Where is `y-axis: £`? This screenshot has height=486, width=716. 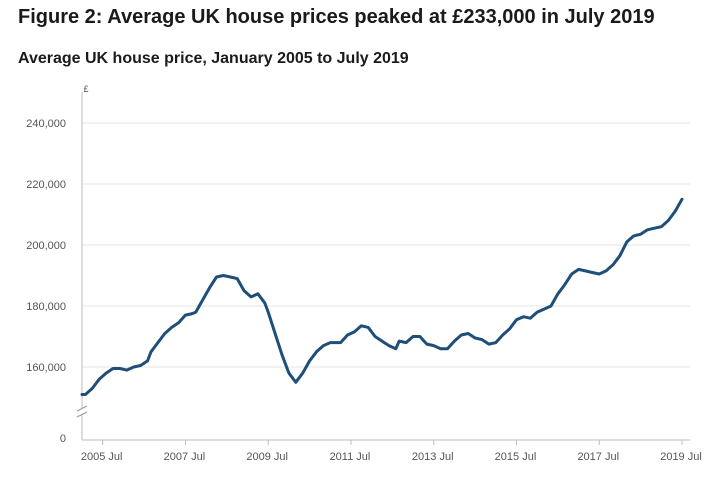
y-axis: £ is located at coordinates (82, 262).